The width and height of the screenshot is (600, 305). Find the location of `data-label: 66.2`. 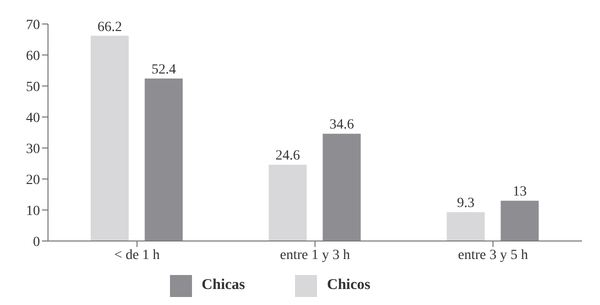

data-label: 66.2 is located at coordinates (109, 27).